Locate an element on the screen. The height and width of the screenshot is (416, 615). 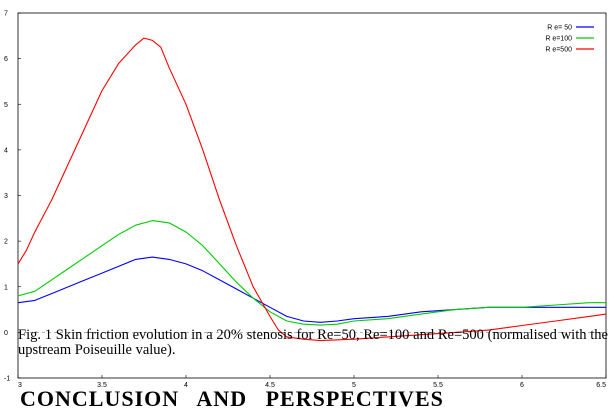
x-tick-label: 4.5 is located at coordinates (270, 385).